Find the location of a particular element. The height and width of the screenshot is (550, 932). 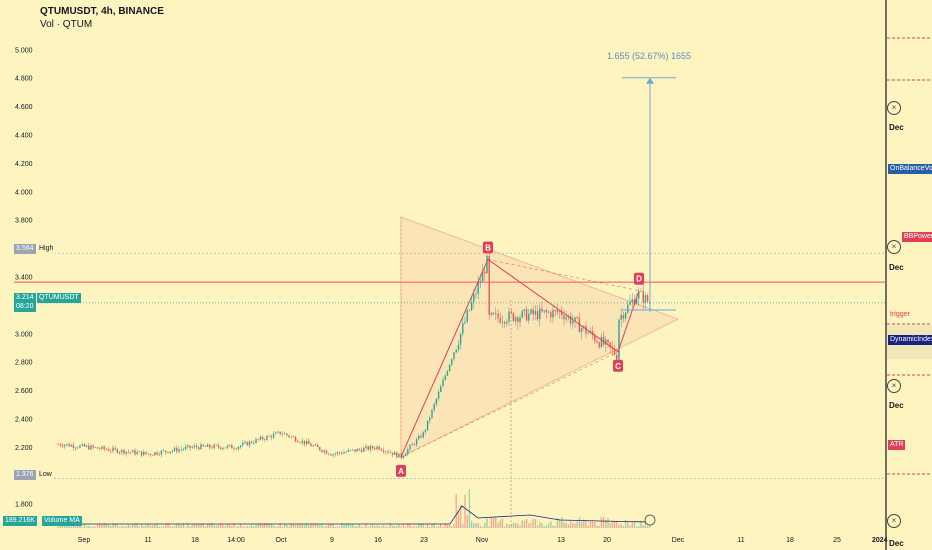

obv-label: OnBalanceVolu is located at coordinates (910, 169).